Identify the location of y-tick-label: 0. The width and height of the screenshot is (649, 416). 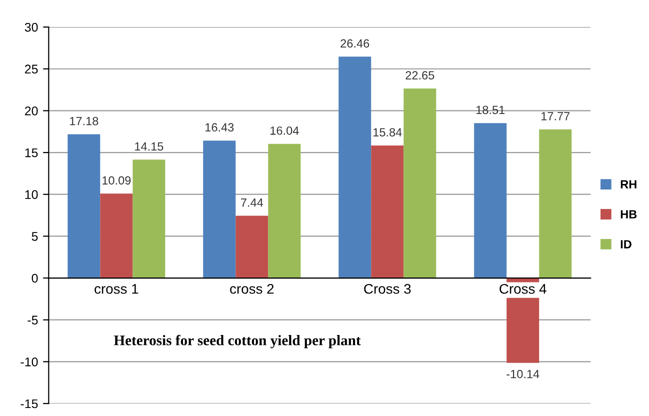
(35, 278).